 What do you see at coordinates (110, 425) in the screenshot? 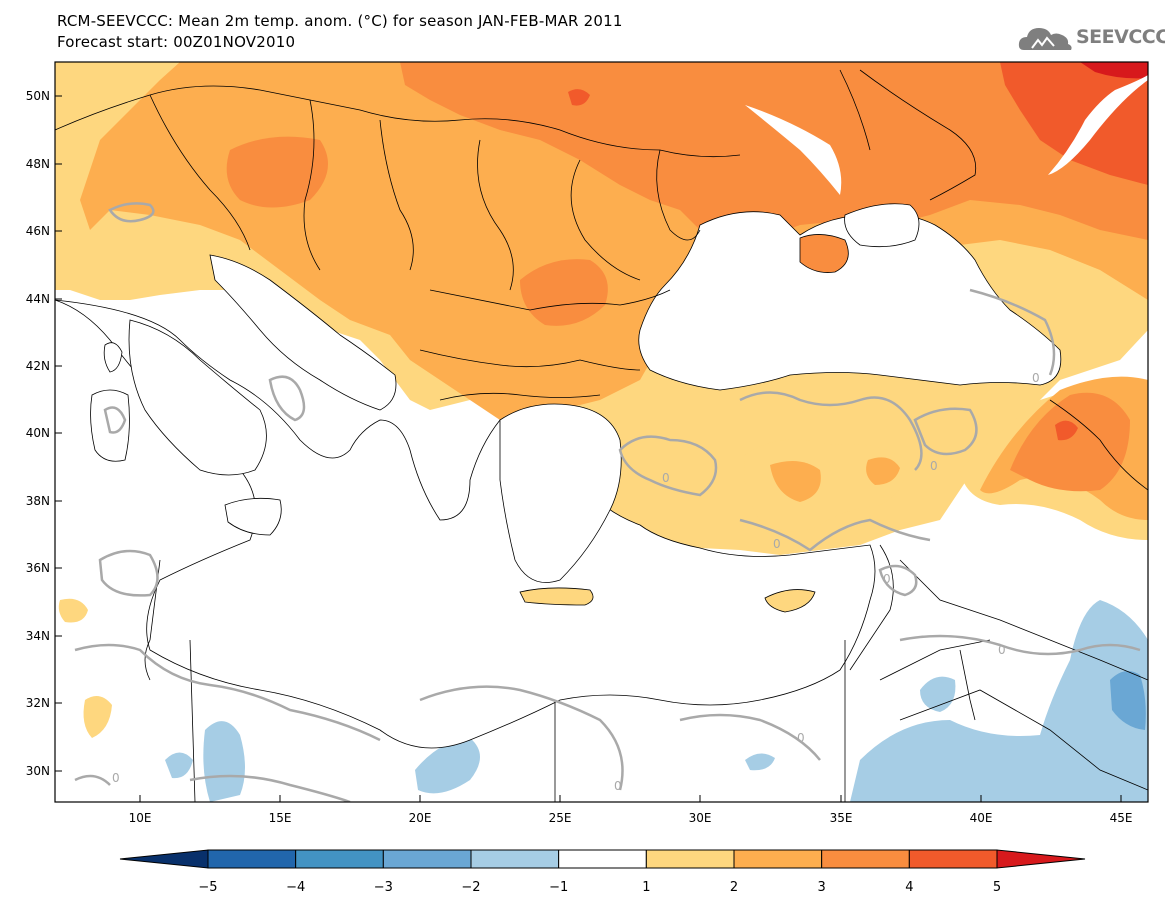
I see `sardinia` at bounding box center [110, 425].